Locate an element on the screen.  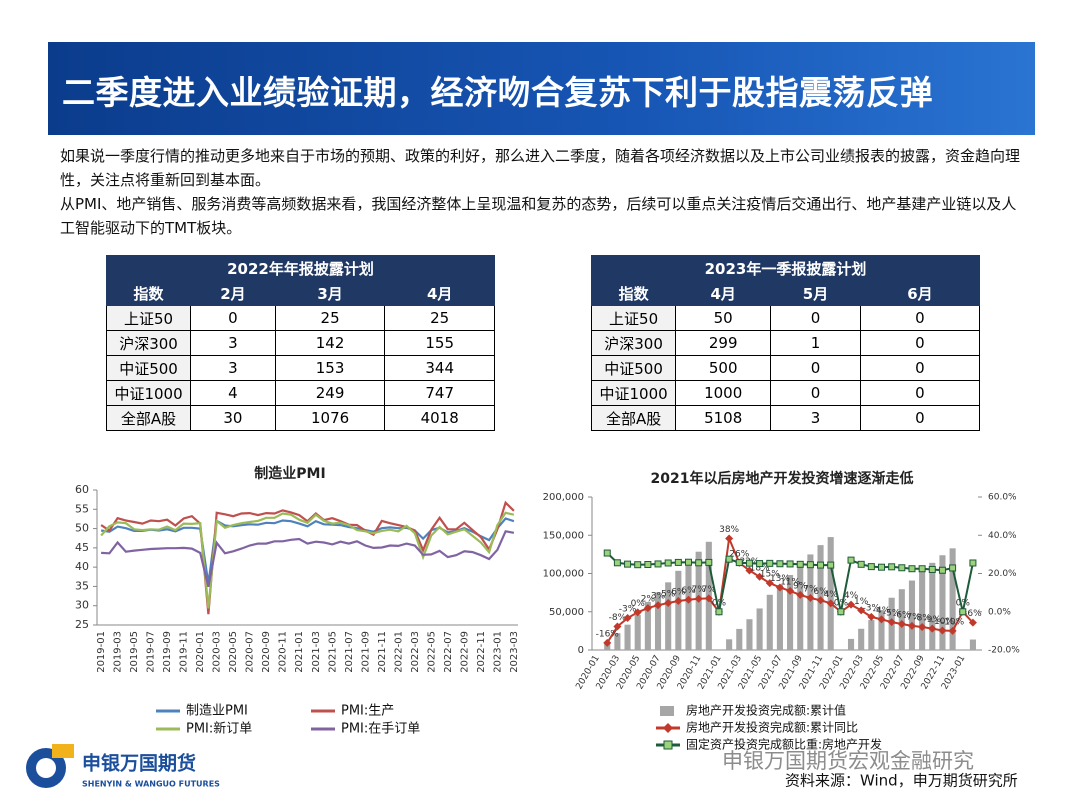
y2-tick-label: 0.0% is located at coordinates (999, 612).